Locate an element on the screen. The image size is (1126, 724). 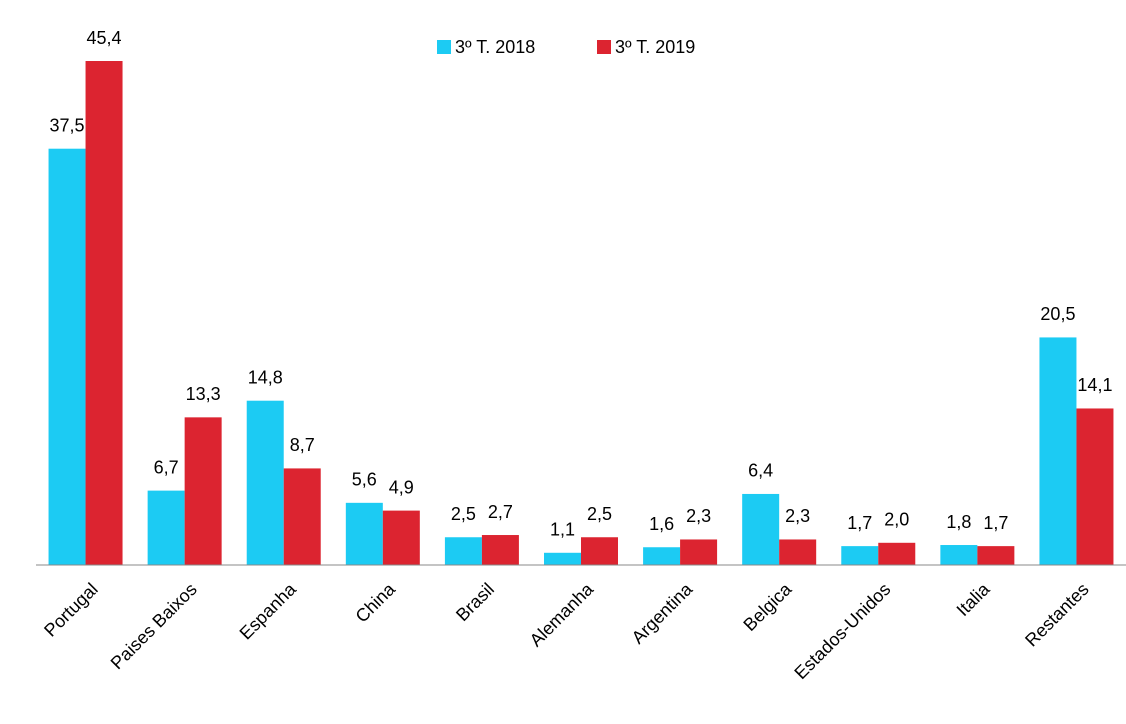
data-label: 1,8 is located at coordinates (958, 522).